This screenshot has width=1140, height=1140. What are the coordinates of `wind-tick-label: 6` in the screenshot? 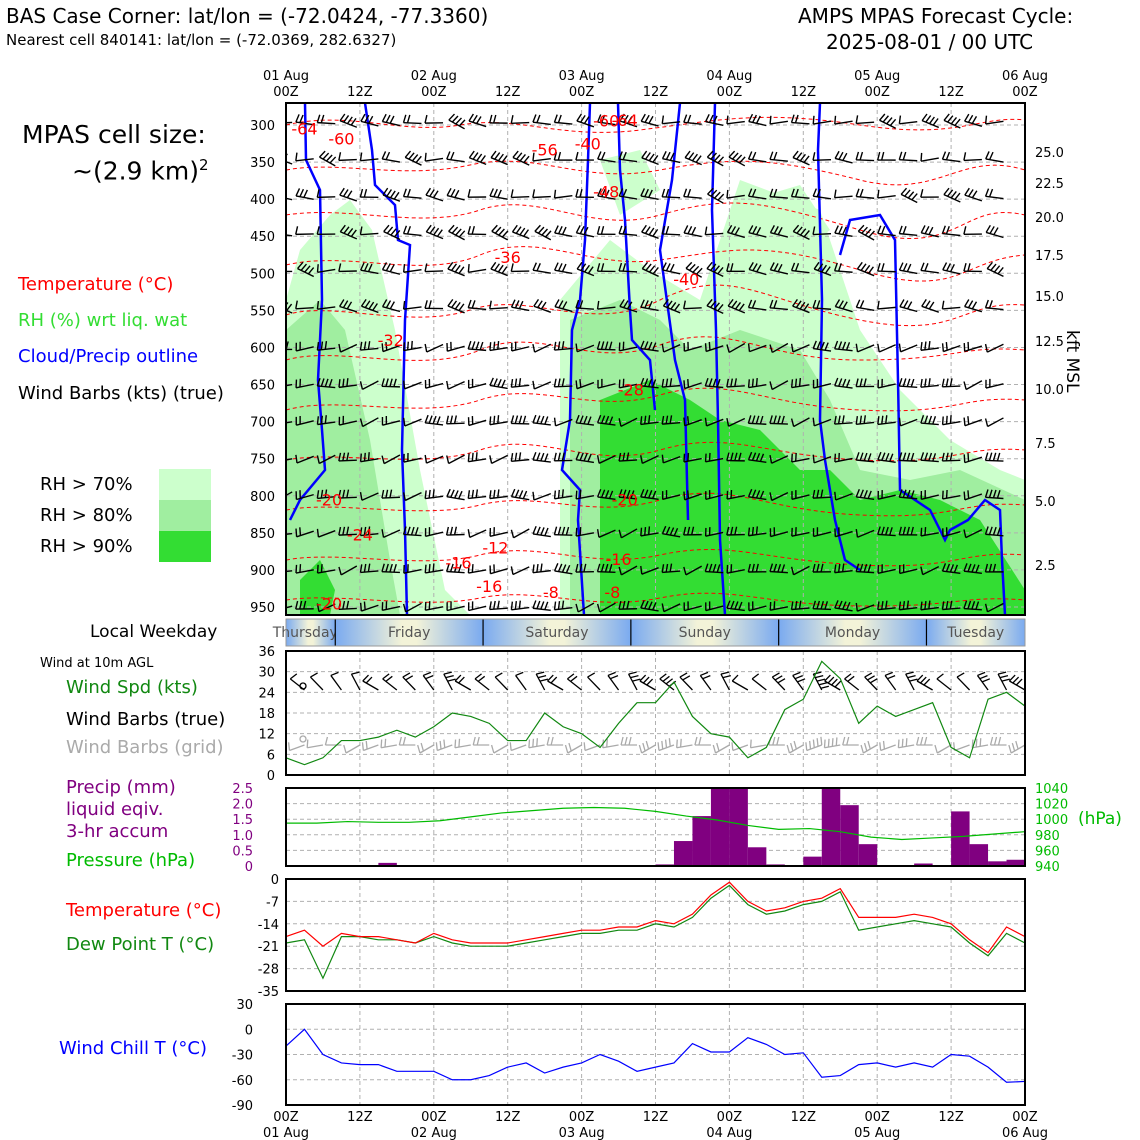 It's located at (271, 755).